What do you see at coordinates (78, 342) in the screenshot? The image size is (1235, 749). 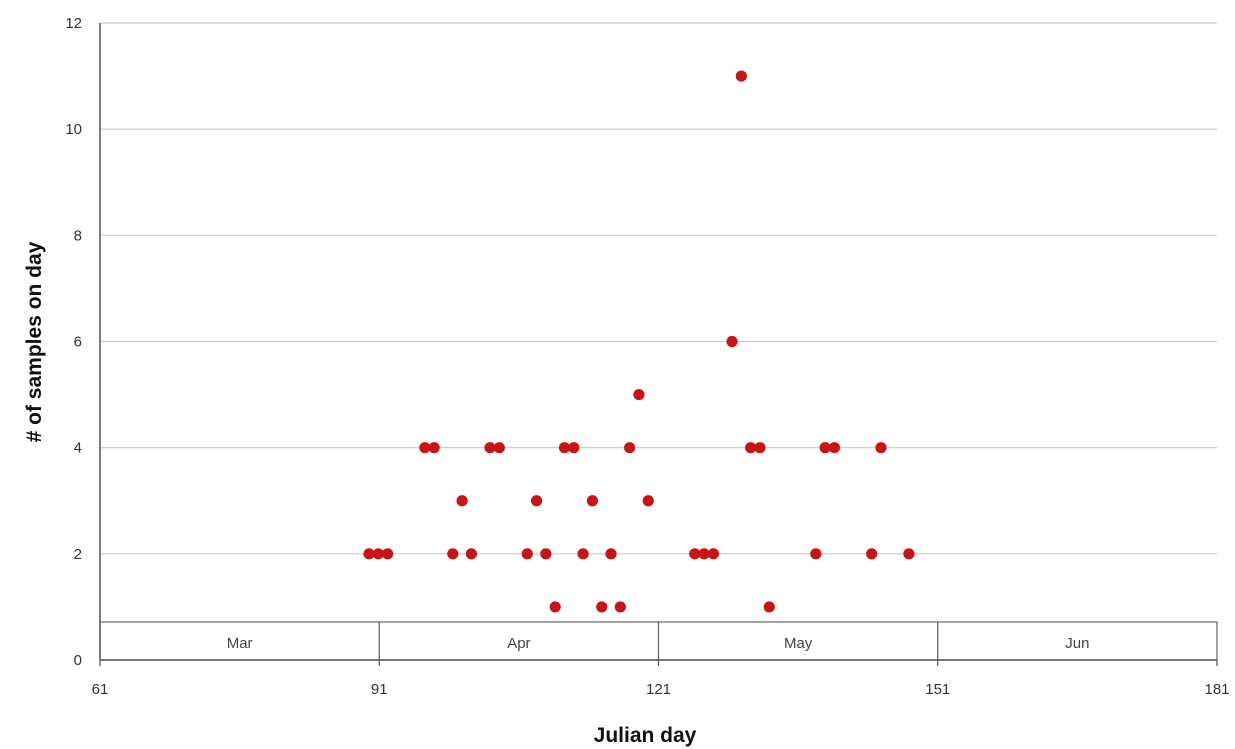 I see `y-tick-label: 6` at bounding box center [78, 342].